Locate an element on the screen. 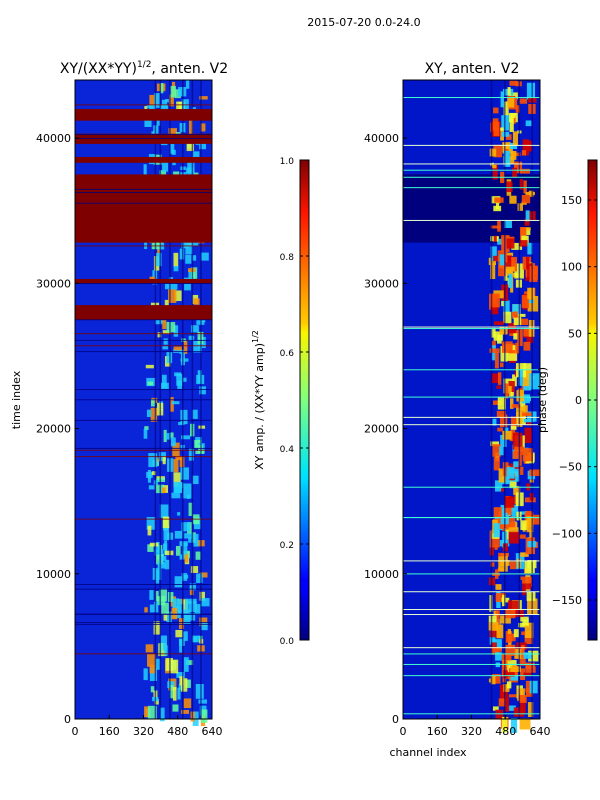  phase-low-band is located at coordinates (471, 208).